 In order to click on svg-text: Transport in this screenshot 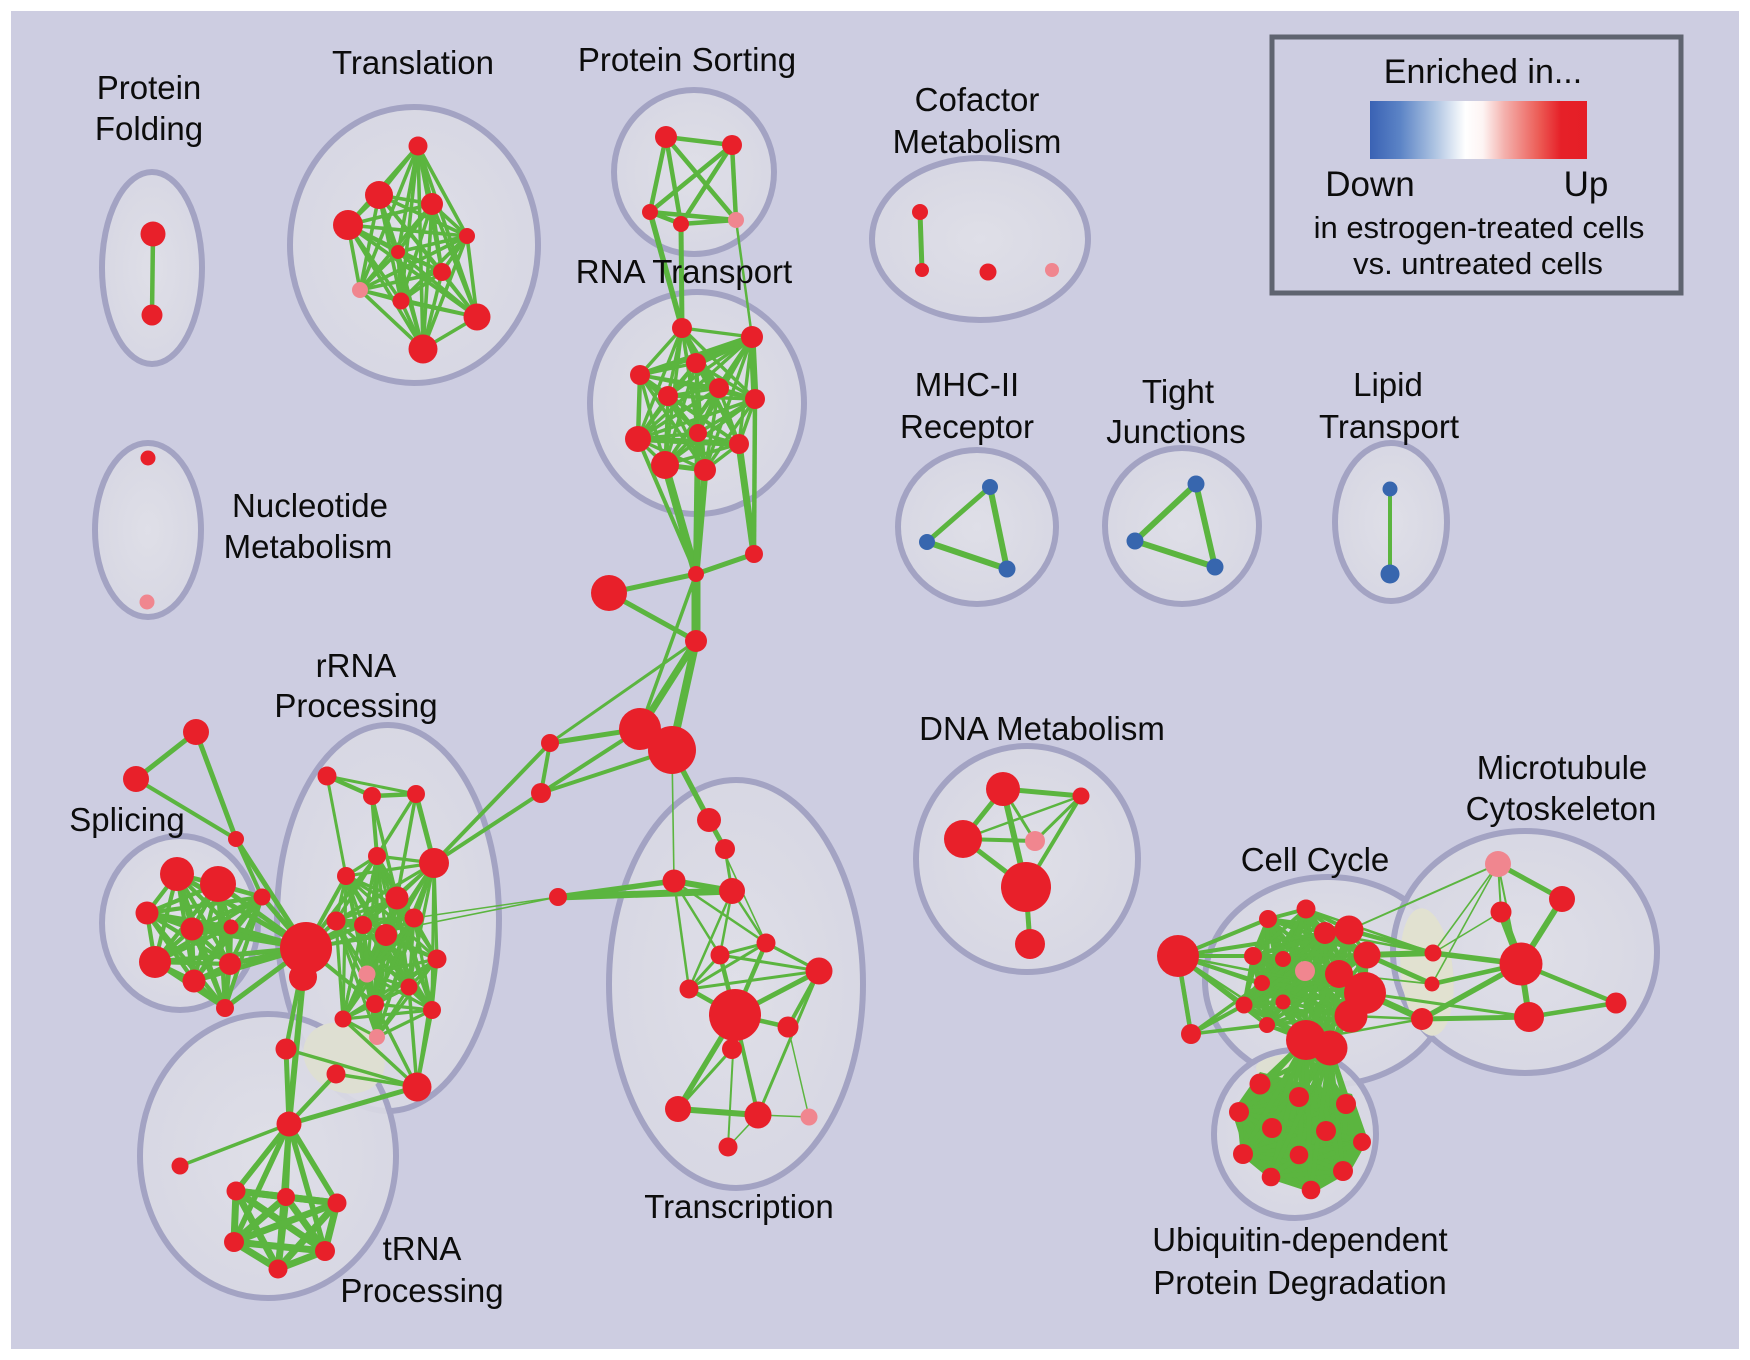, I will do `click(1389, 426)`.